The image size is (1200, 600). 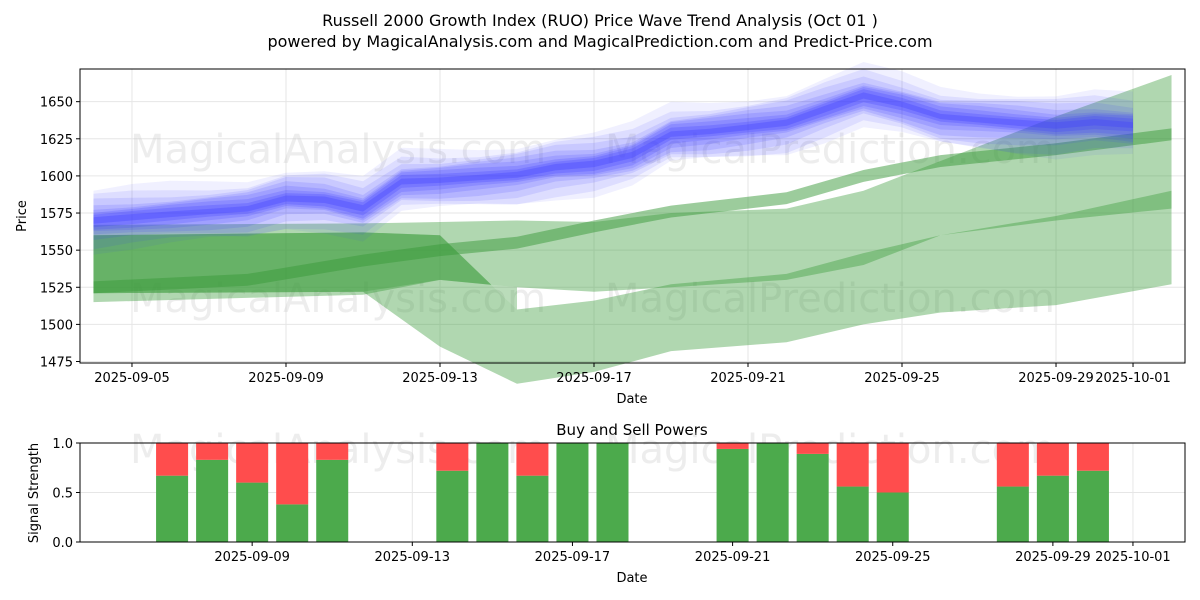 What do you see at coordinates (56, 251) in the screenshot?
I see `price-ytick-label-3: 1550` at bounding box center [56, 251].